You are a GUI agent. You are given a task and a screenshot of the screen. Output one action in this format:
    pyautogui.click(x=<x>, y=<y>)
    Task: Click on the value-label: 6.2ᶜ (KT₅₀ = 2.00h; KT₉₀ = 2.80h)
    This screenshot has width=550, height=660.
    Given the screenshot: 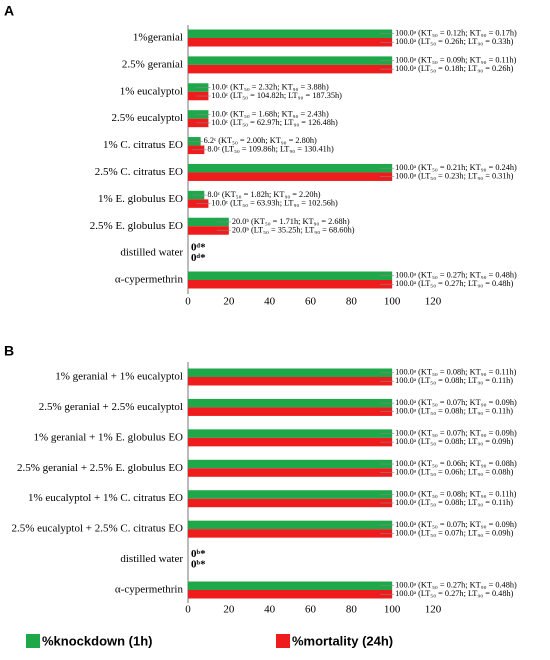 What is the action you would take?
    pyautogui.click(x=260, y=140)
    